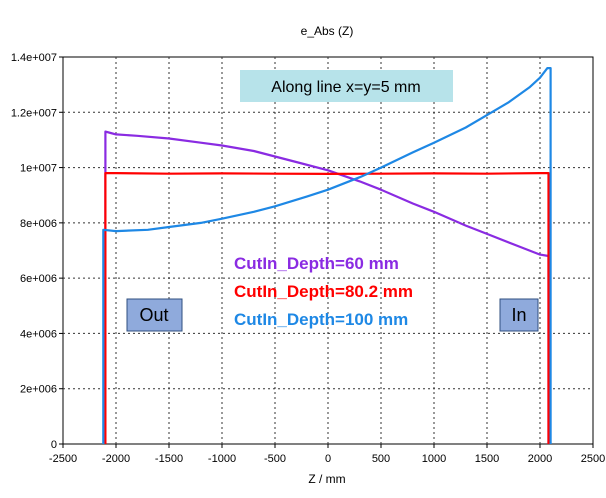 The width and height of the screenshot is (606, 498). Describe the element at coordinates (434, 459) in the screenshot. I see `x-tick-label: 1000` at that location.